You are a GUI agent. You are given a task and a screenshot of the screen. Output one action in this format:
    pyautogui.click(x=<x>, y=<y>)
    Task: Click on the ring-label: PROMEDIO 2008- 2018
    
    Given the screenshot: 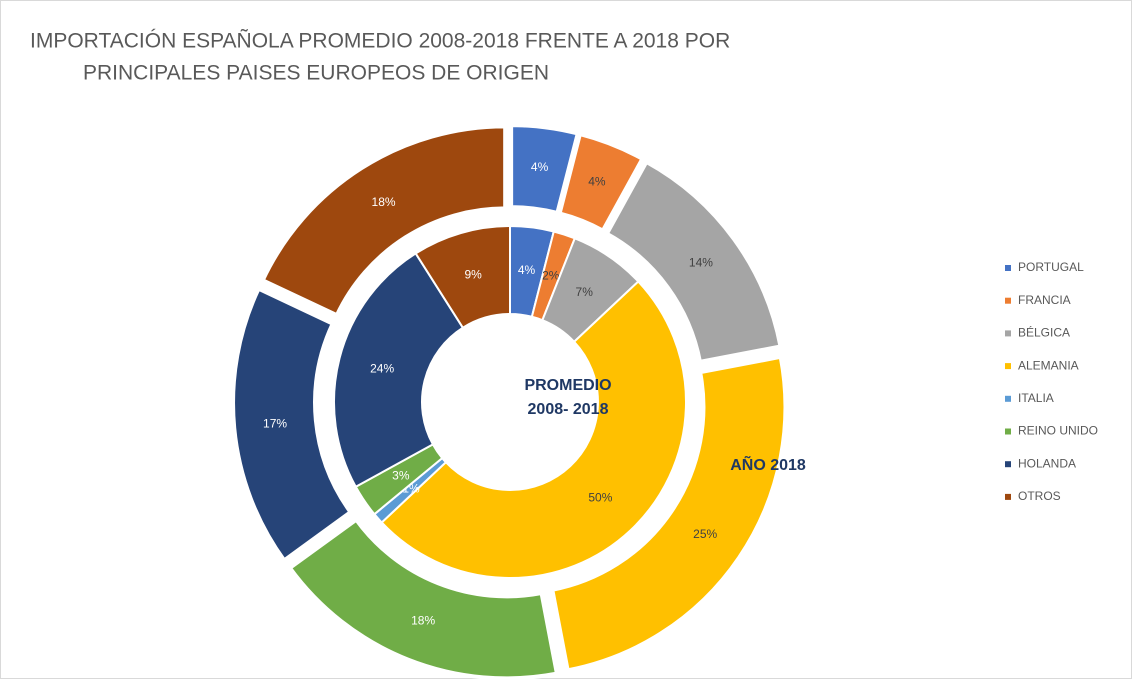 What is the action you would take?
    pyautogui.click(x=567, y=397)
    